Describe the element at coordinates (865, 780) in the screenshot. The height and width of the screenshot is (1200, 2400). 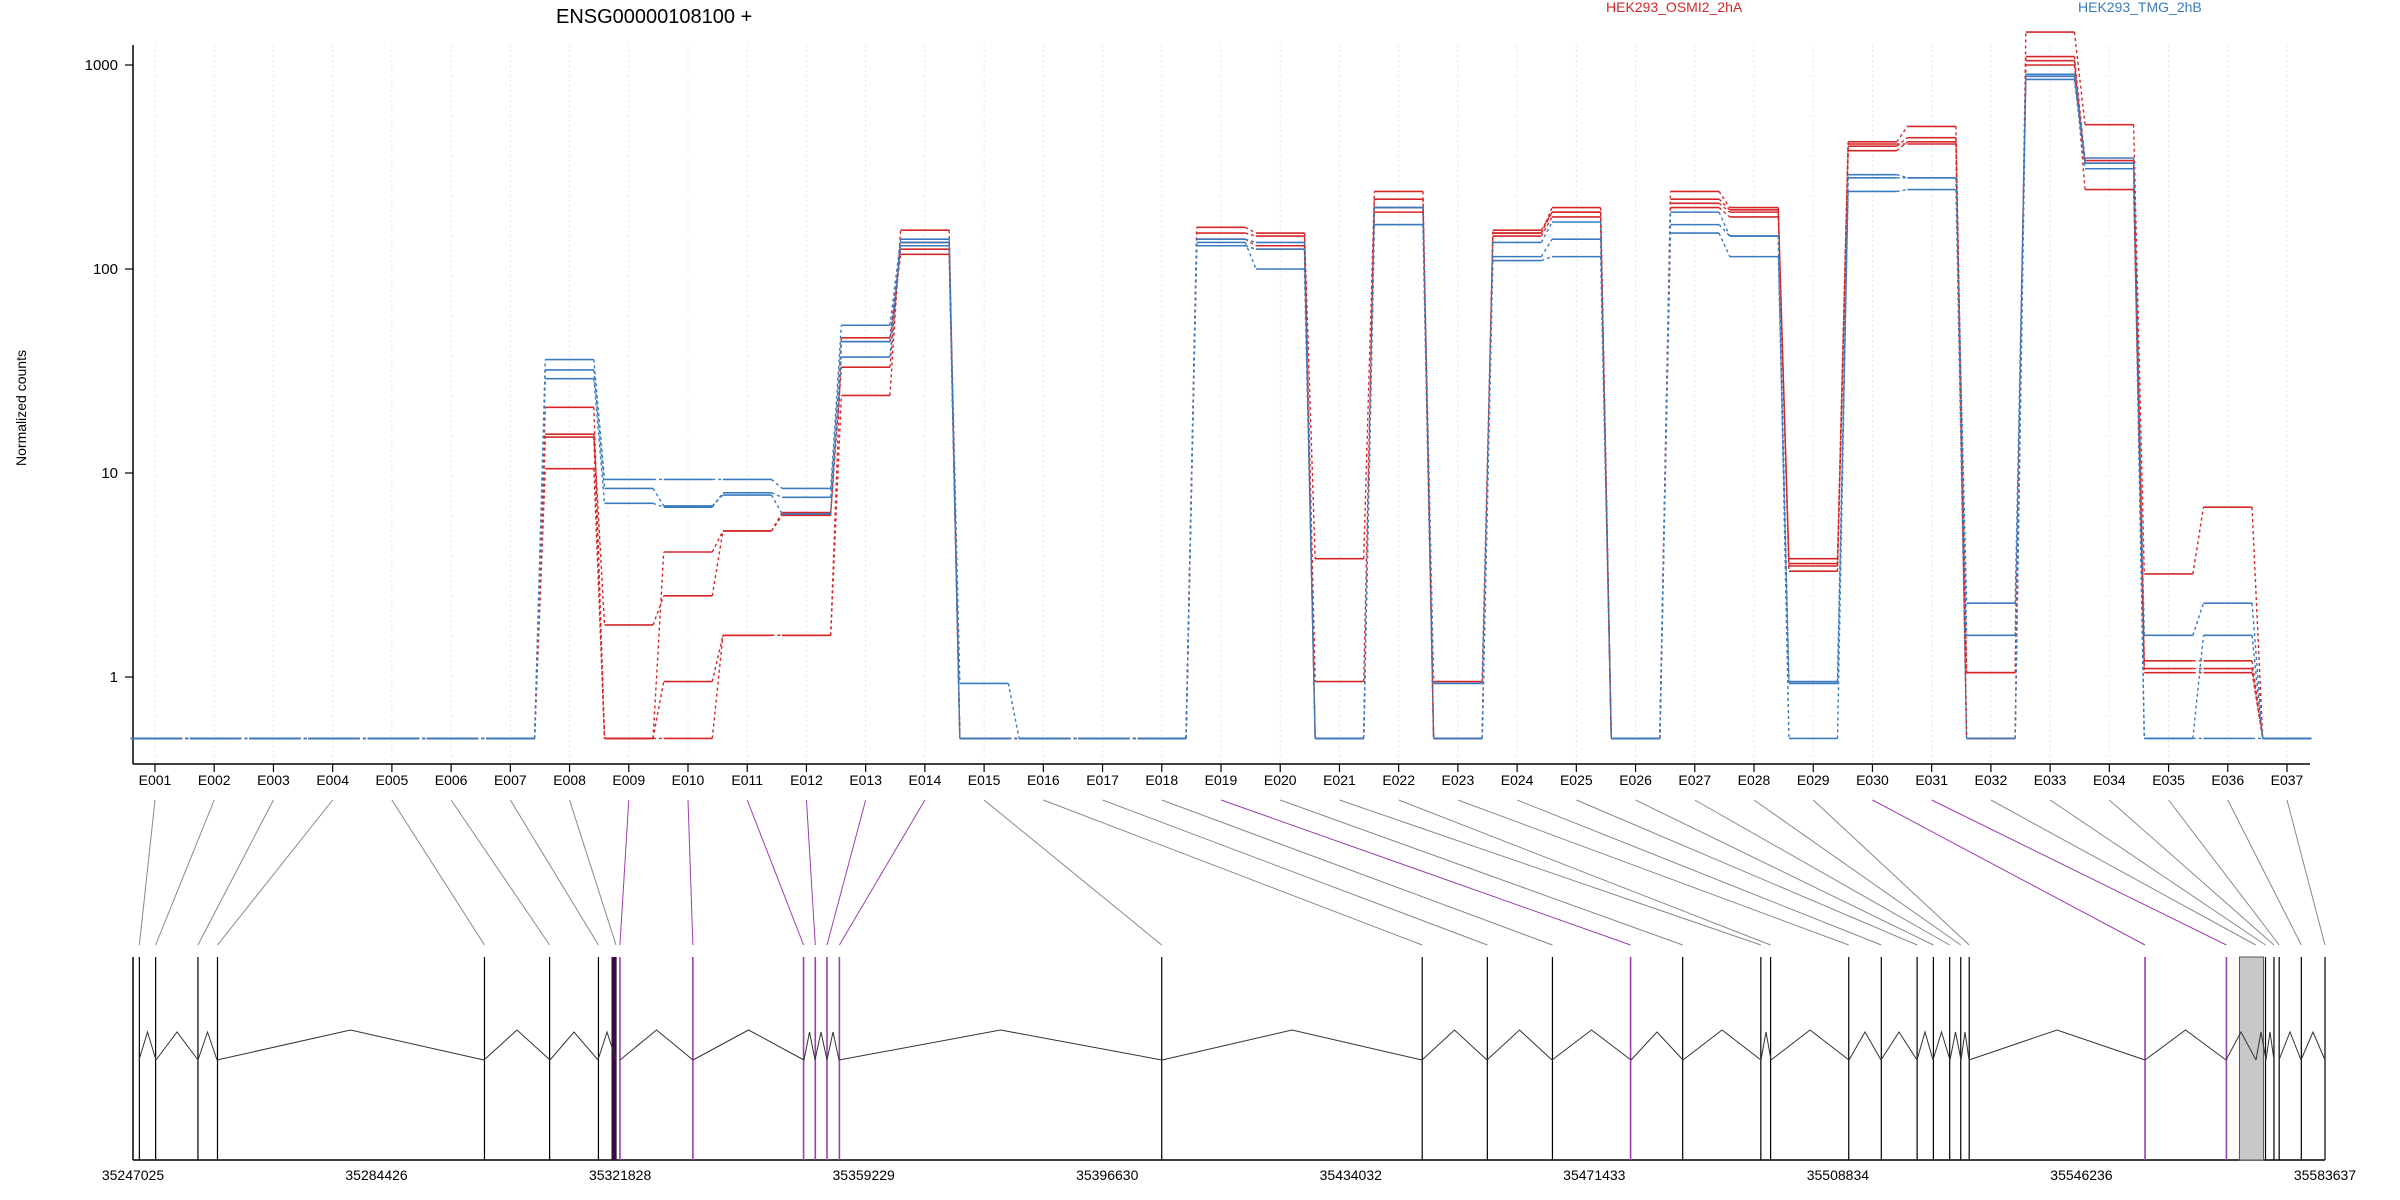
I see `x-tick-label: E013` at that location.